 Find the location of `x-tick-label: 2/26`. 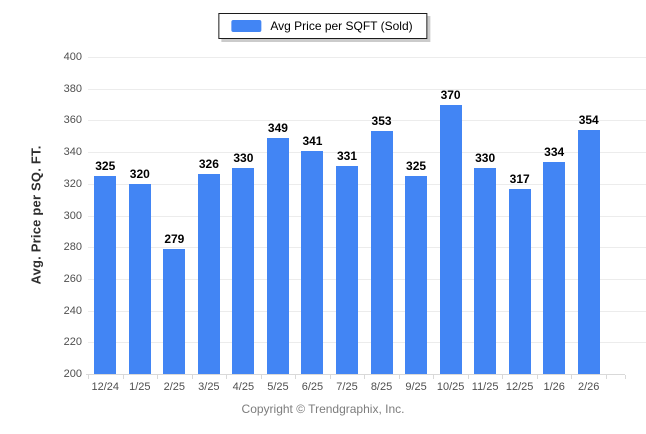

x-tick-label: 2/26 is located at coordinates (589, 387).